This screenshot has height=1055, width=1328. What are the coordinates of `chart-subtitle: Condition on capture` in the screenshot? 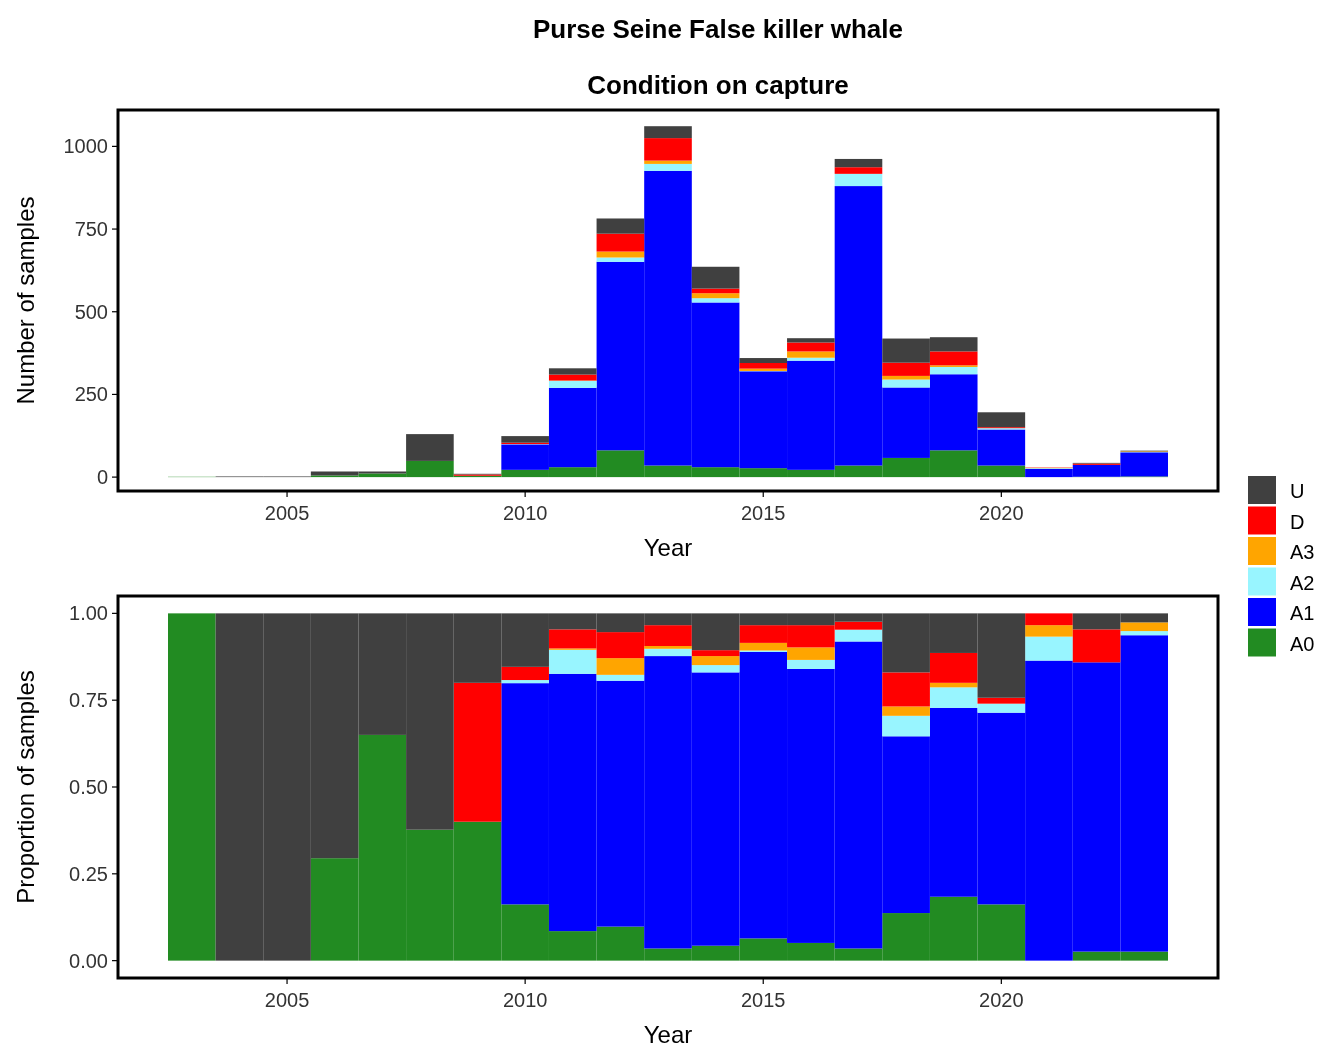 It's located at (718, 85).